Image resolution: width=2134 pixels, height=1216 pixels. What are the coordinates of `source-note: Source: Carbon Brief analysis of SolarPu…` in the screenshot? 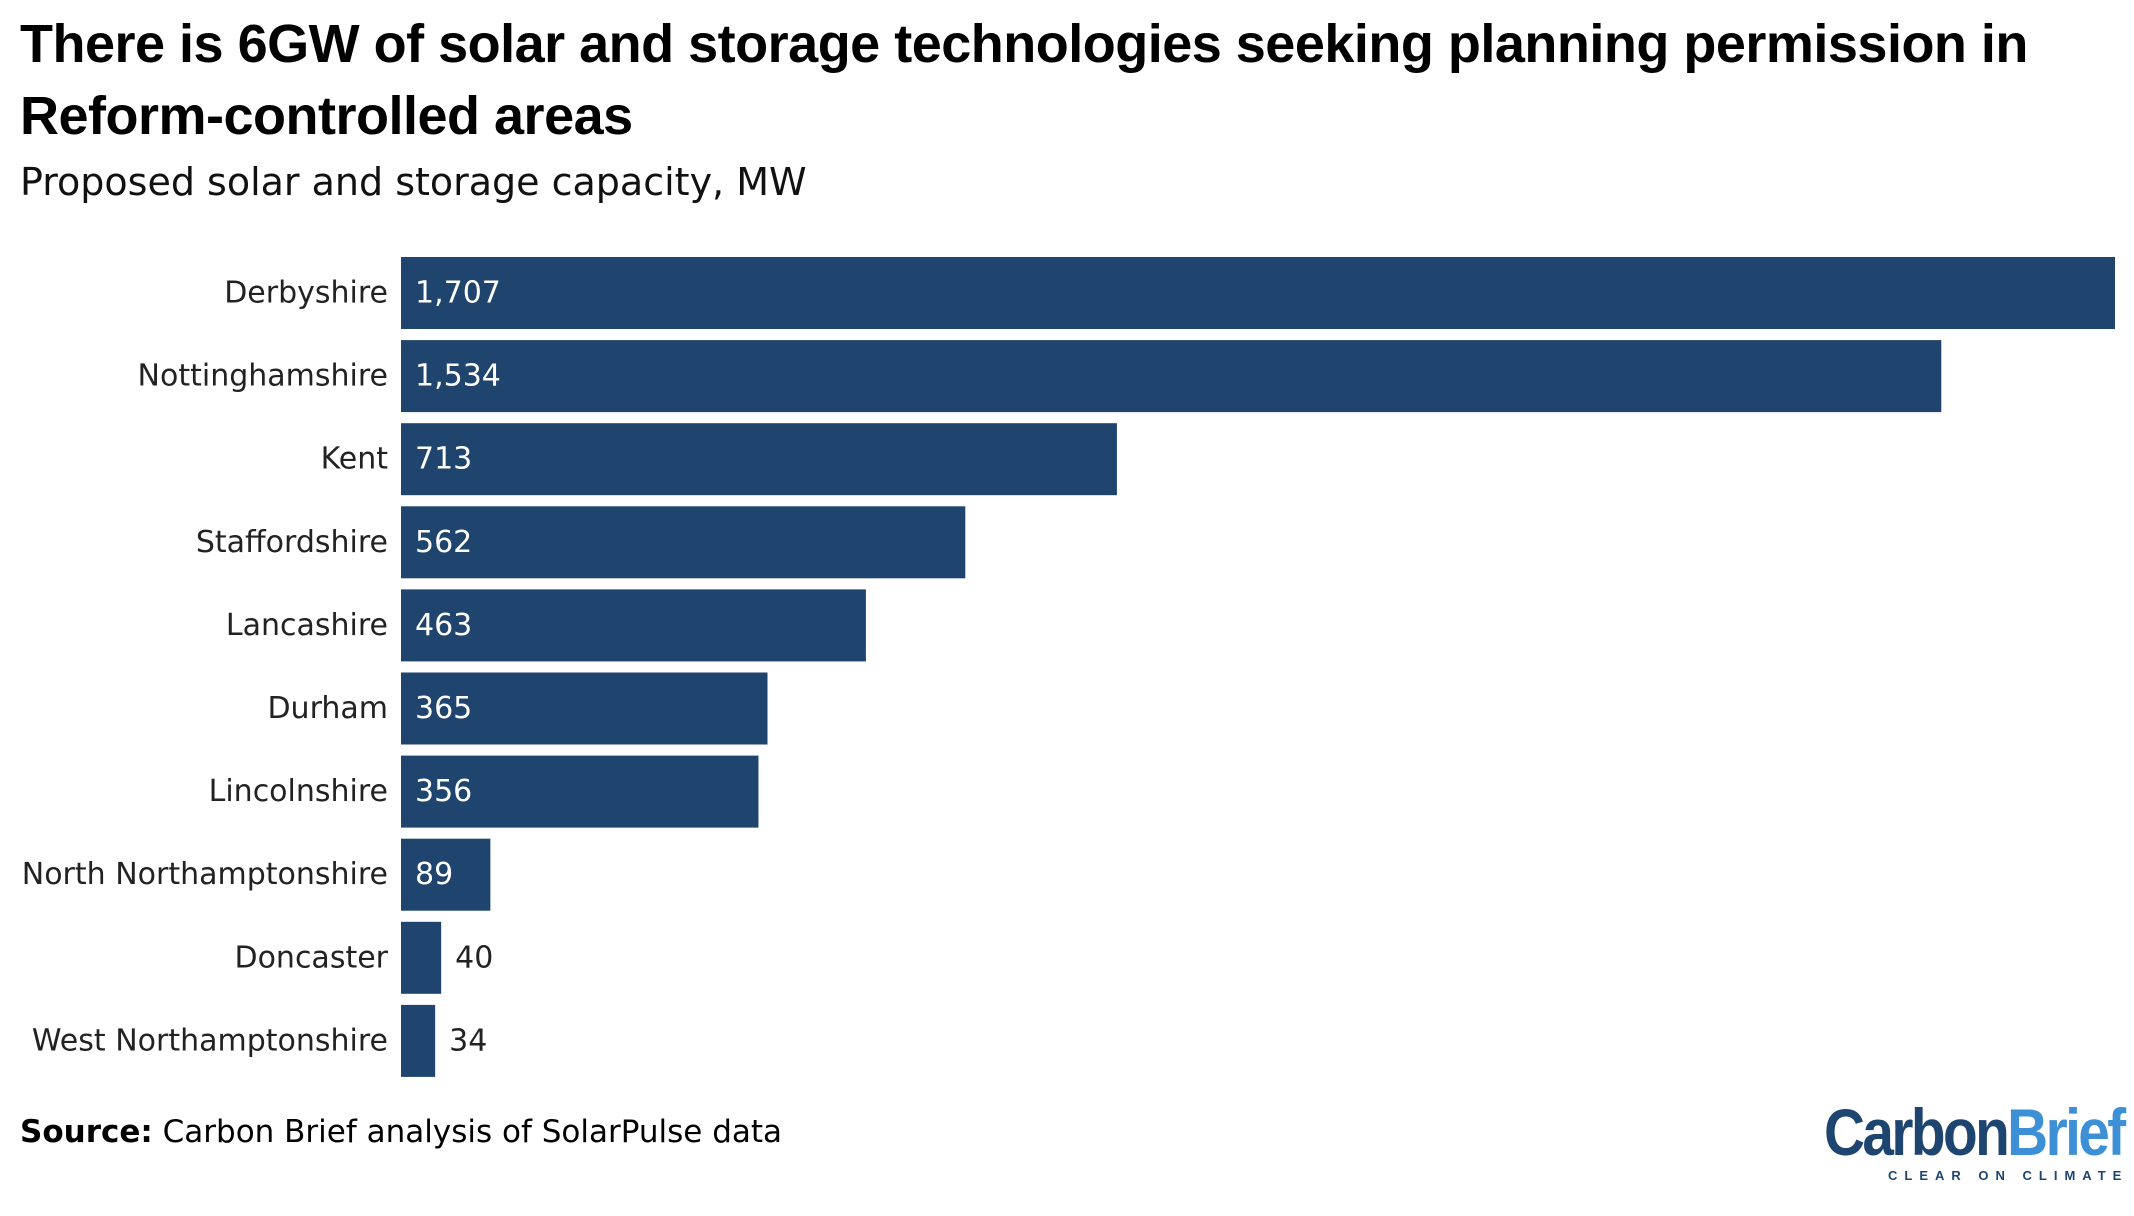 It's located at (401, 1132).